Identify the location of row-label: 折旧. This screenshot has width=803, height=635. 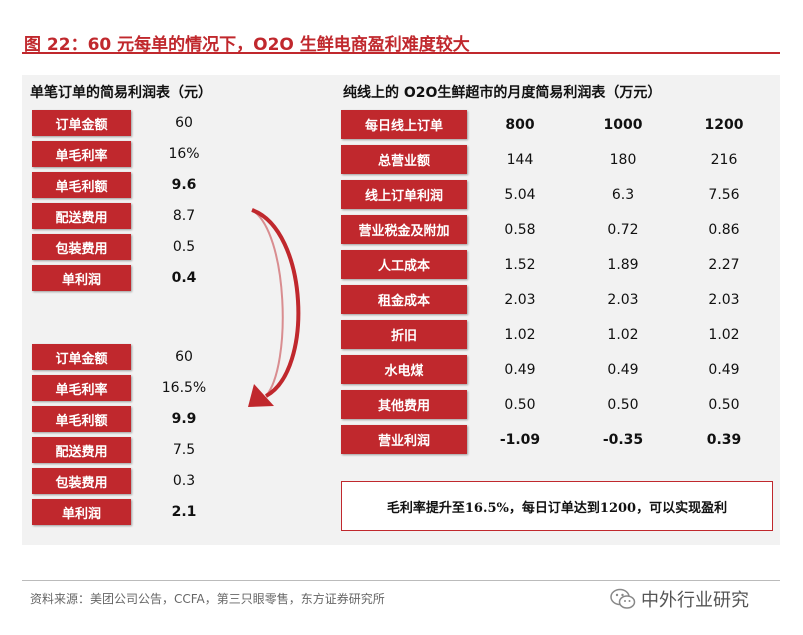
(404, 334).